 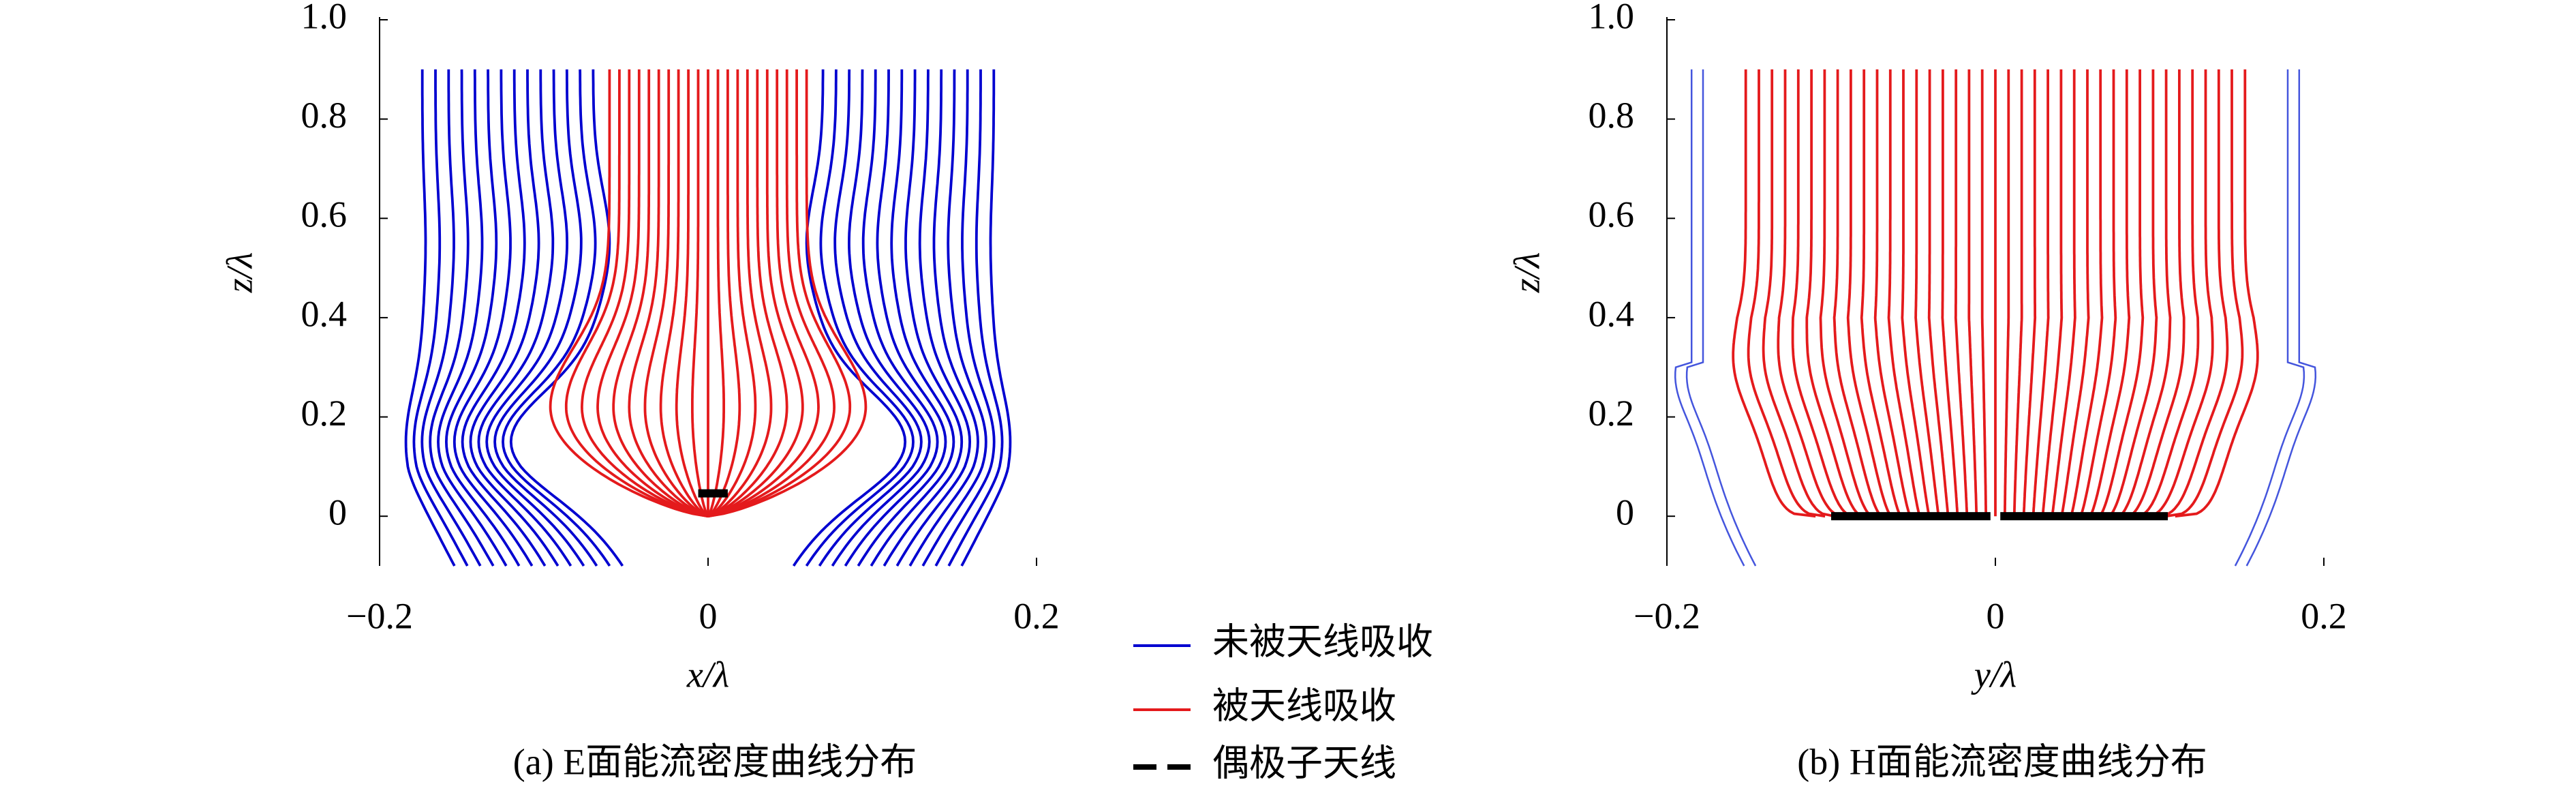 I want to click on y-tick-label: 0.6, so click(x=1612, y=214).